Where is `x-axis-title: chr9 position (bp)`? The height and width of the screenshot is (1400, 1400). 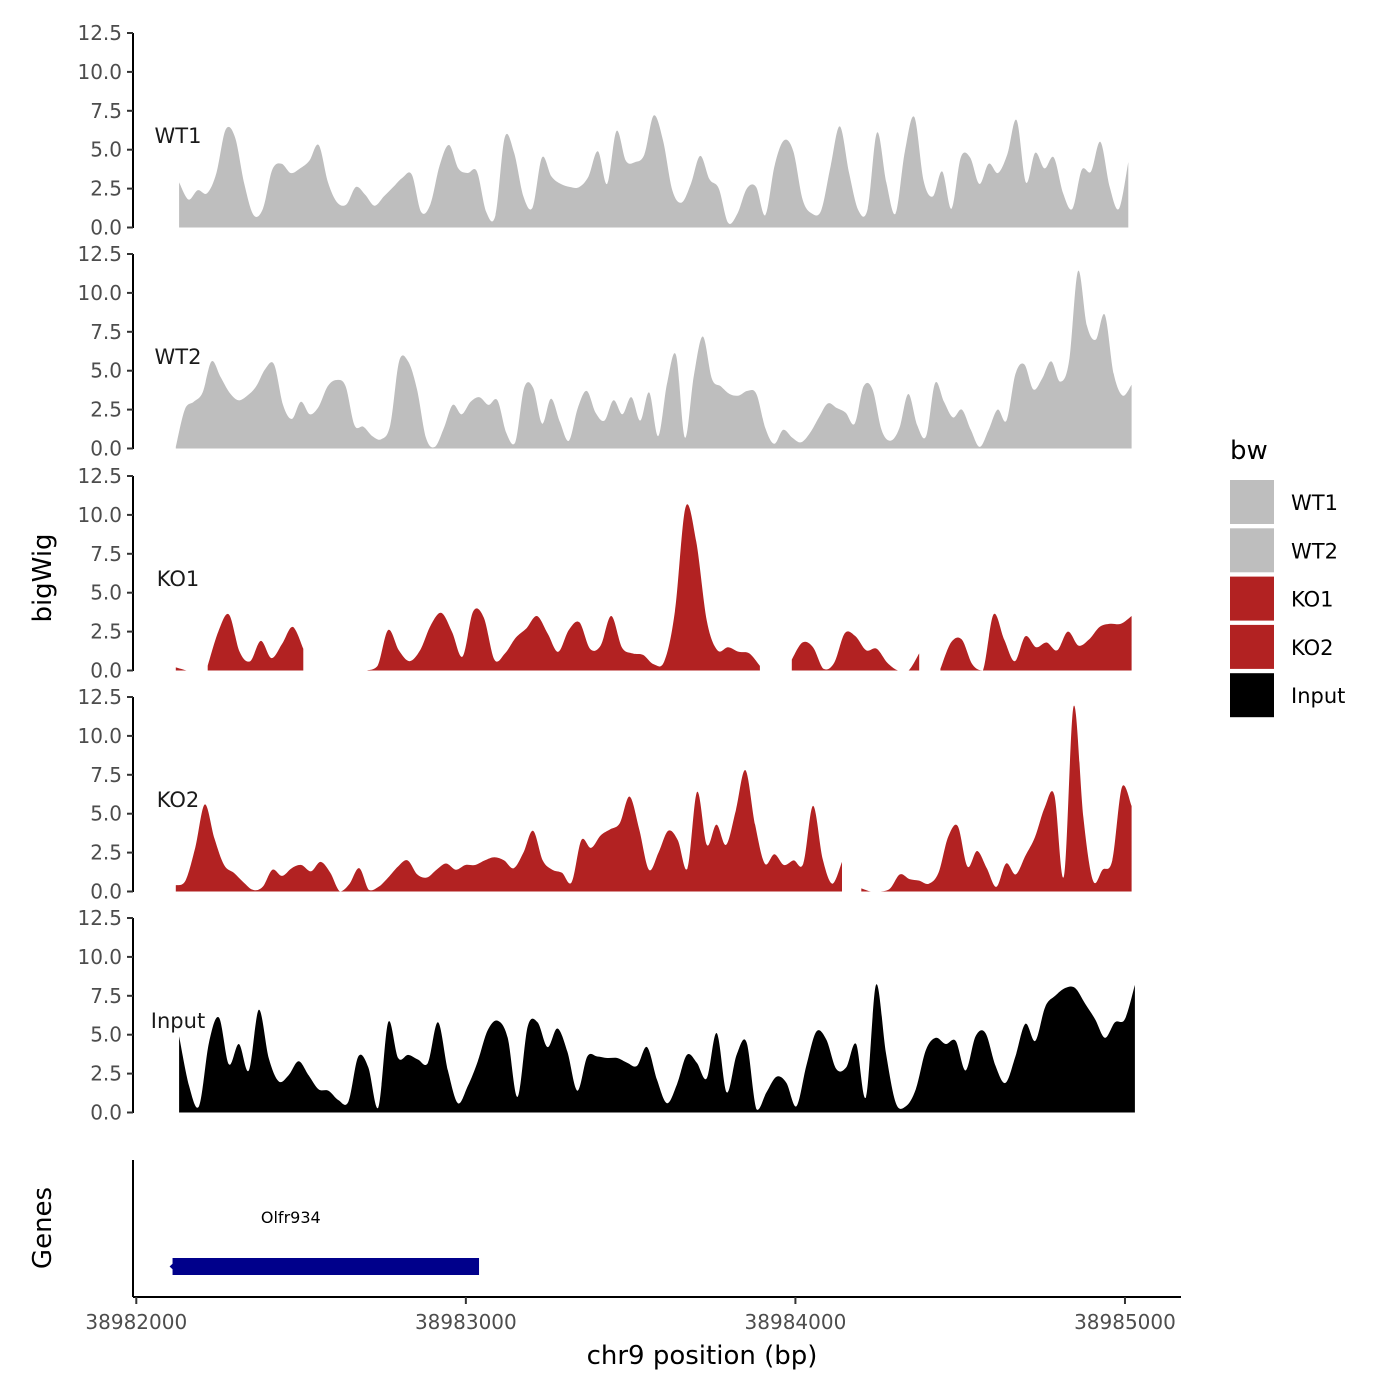
x-axis-title: chr9 position (bp) is located at coordinates (702, 1356).